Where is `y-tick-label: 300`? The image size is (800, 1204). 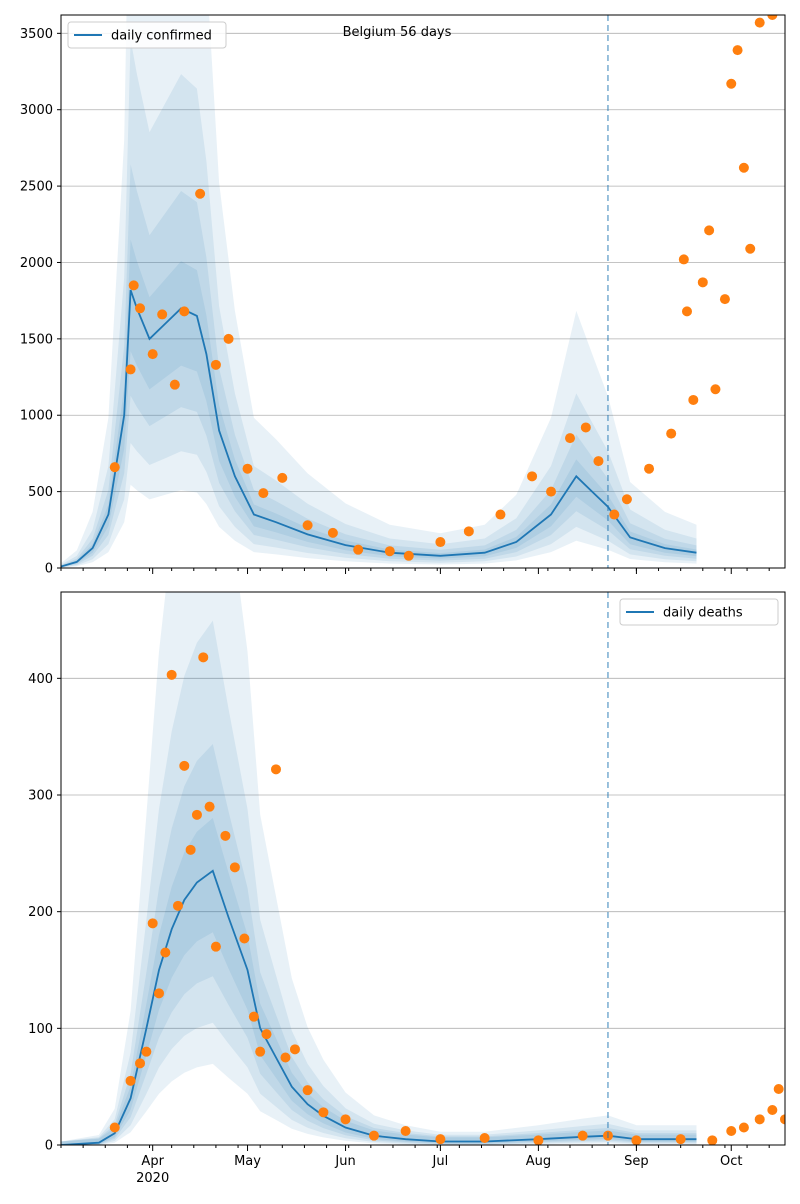 y-tick-label: 300 is located at coordinates (40, 796).